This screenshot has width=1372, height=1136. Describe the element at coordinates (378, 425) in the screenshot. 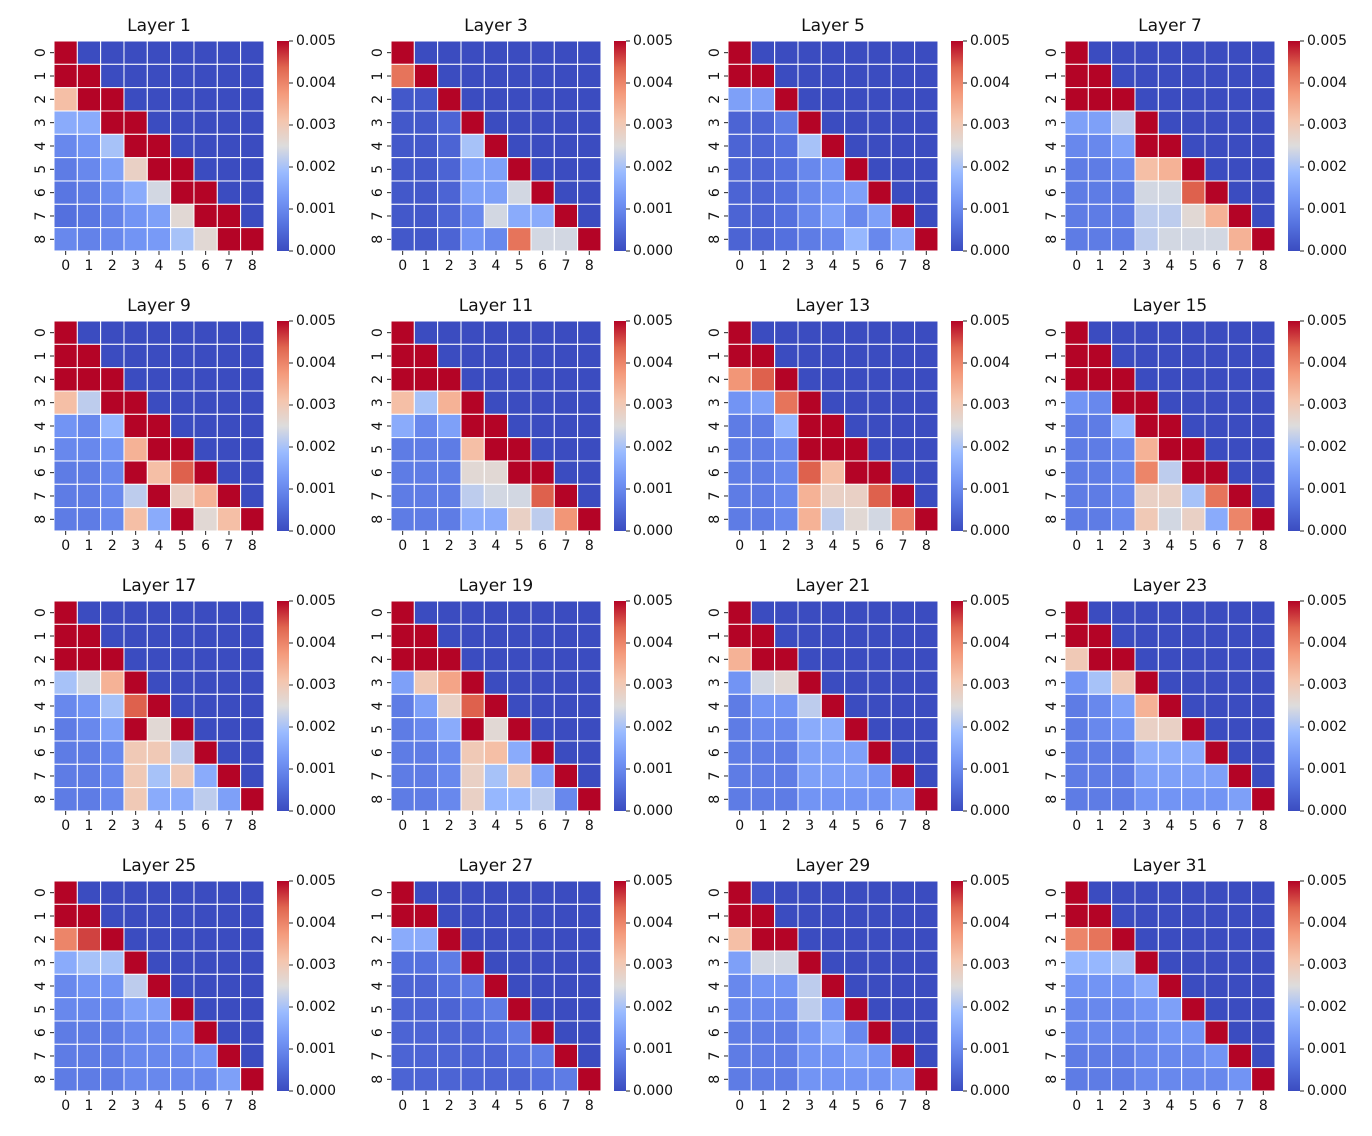

I see `y-tick-label: 4` at that location.